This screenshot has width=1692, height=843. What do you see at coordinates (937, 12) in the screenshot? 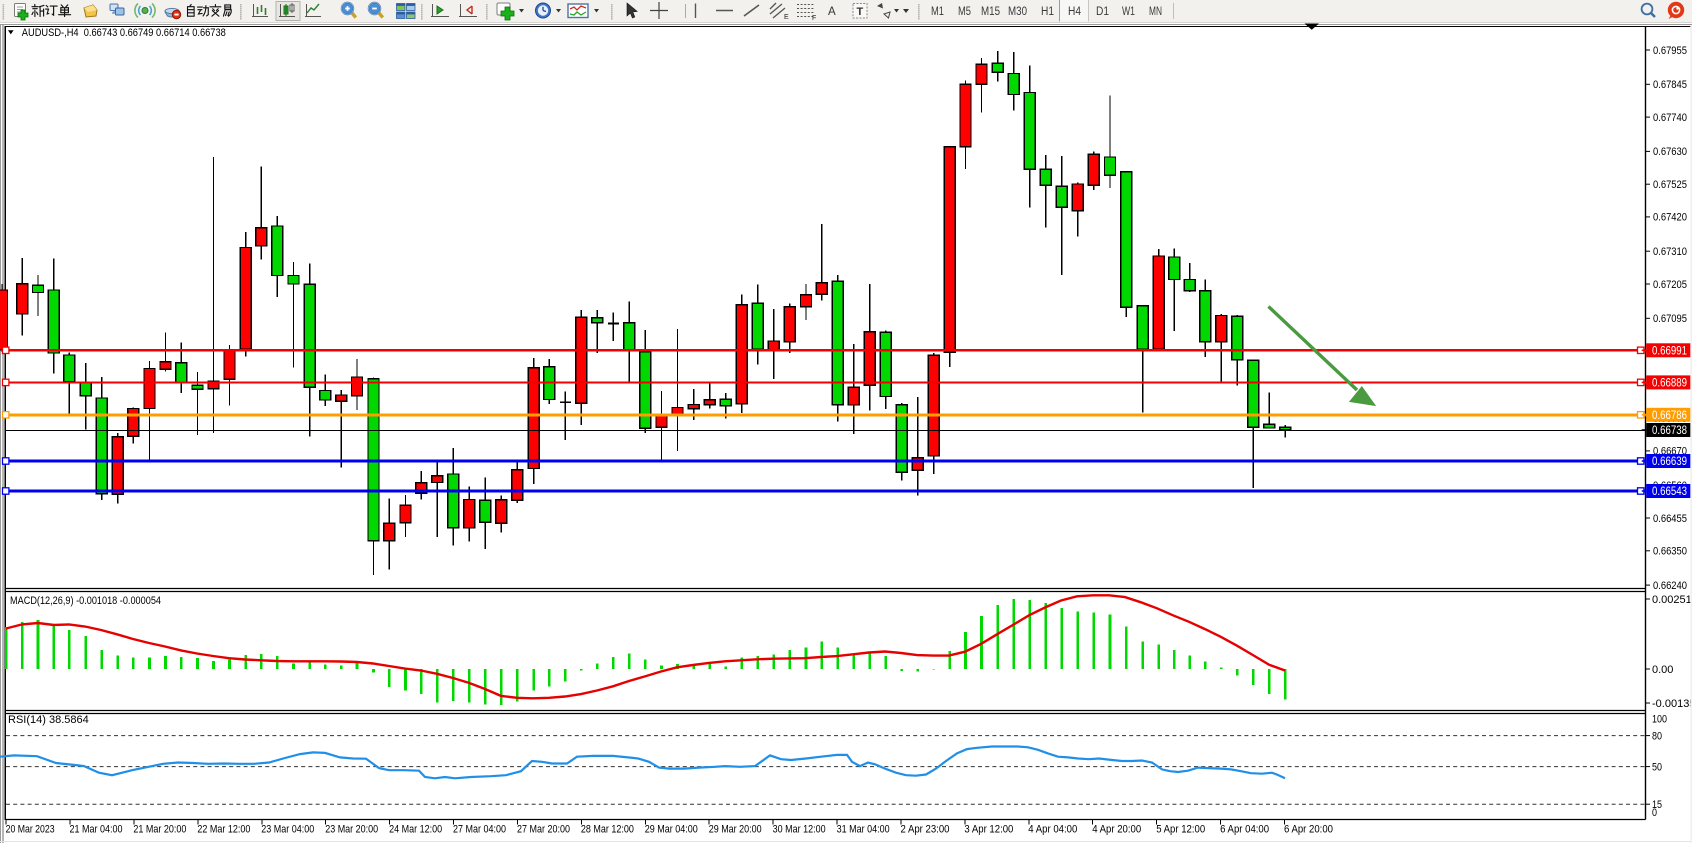
I see `svg-text: M1` at bounding box center [937, 12].